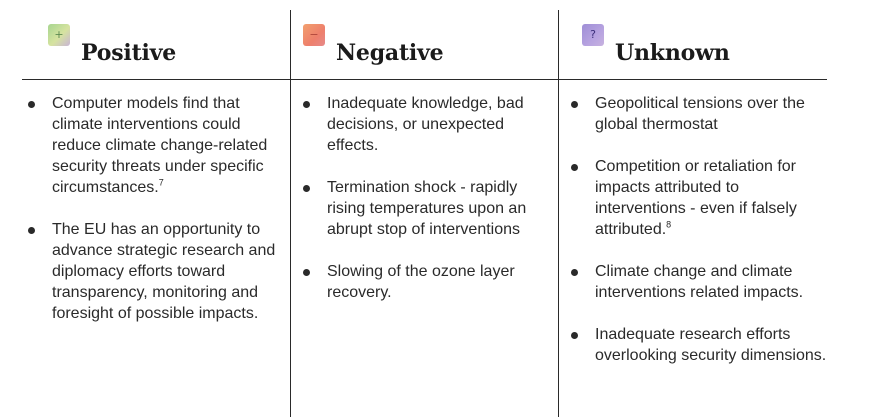 The width and height of the screenshot is (876, 417). I want to click on column-header-negative: − Negative, so click(423, 49).